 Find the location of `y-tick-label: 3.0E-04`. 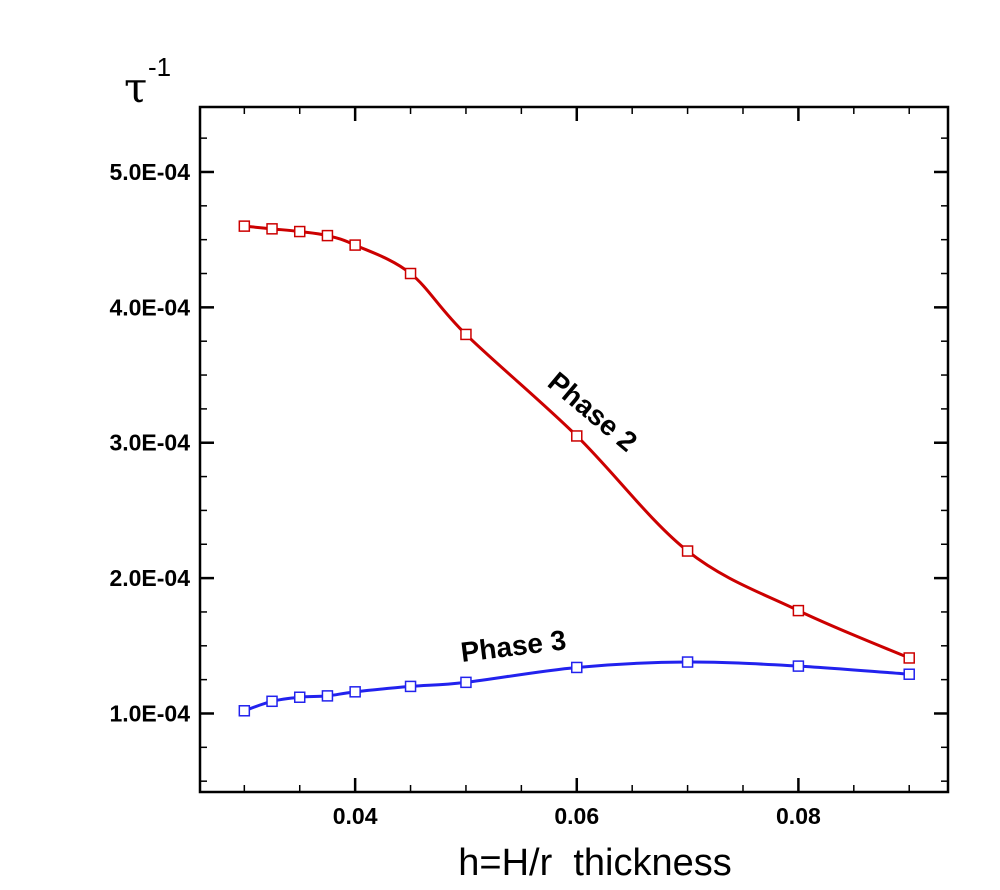

y-tick-label: 3.0E-04 is located at coordinates (149, 443).